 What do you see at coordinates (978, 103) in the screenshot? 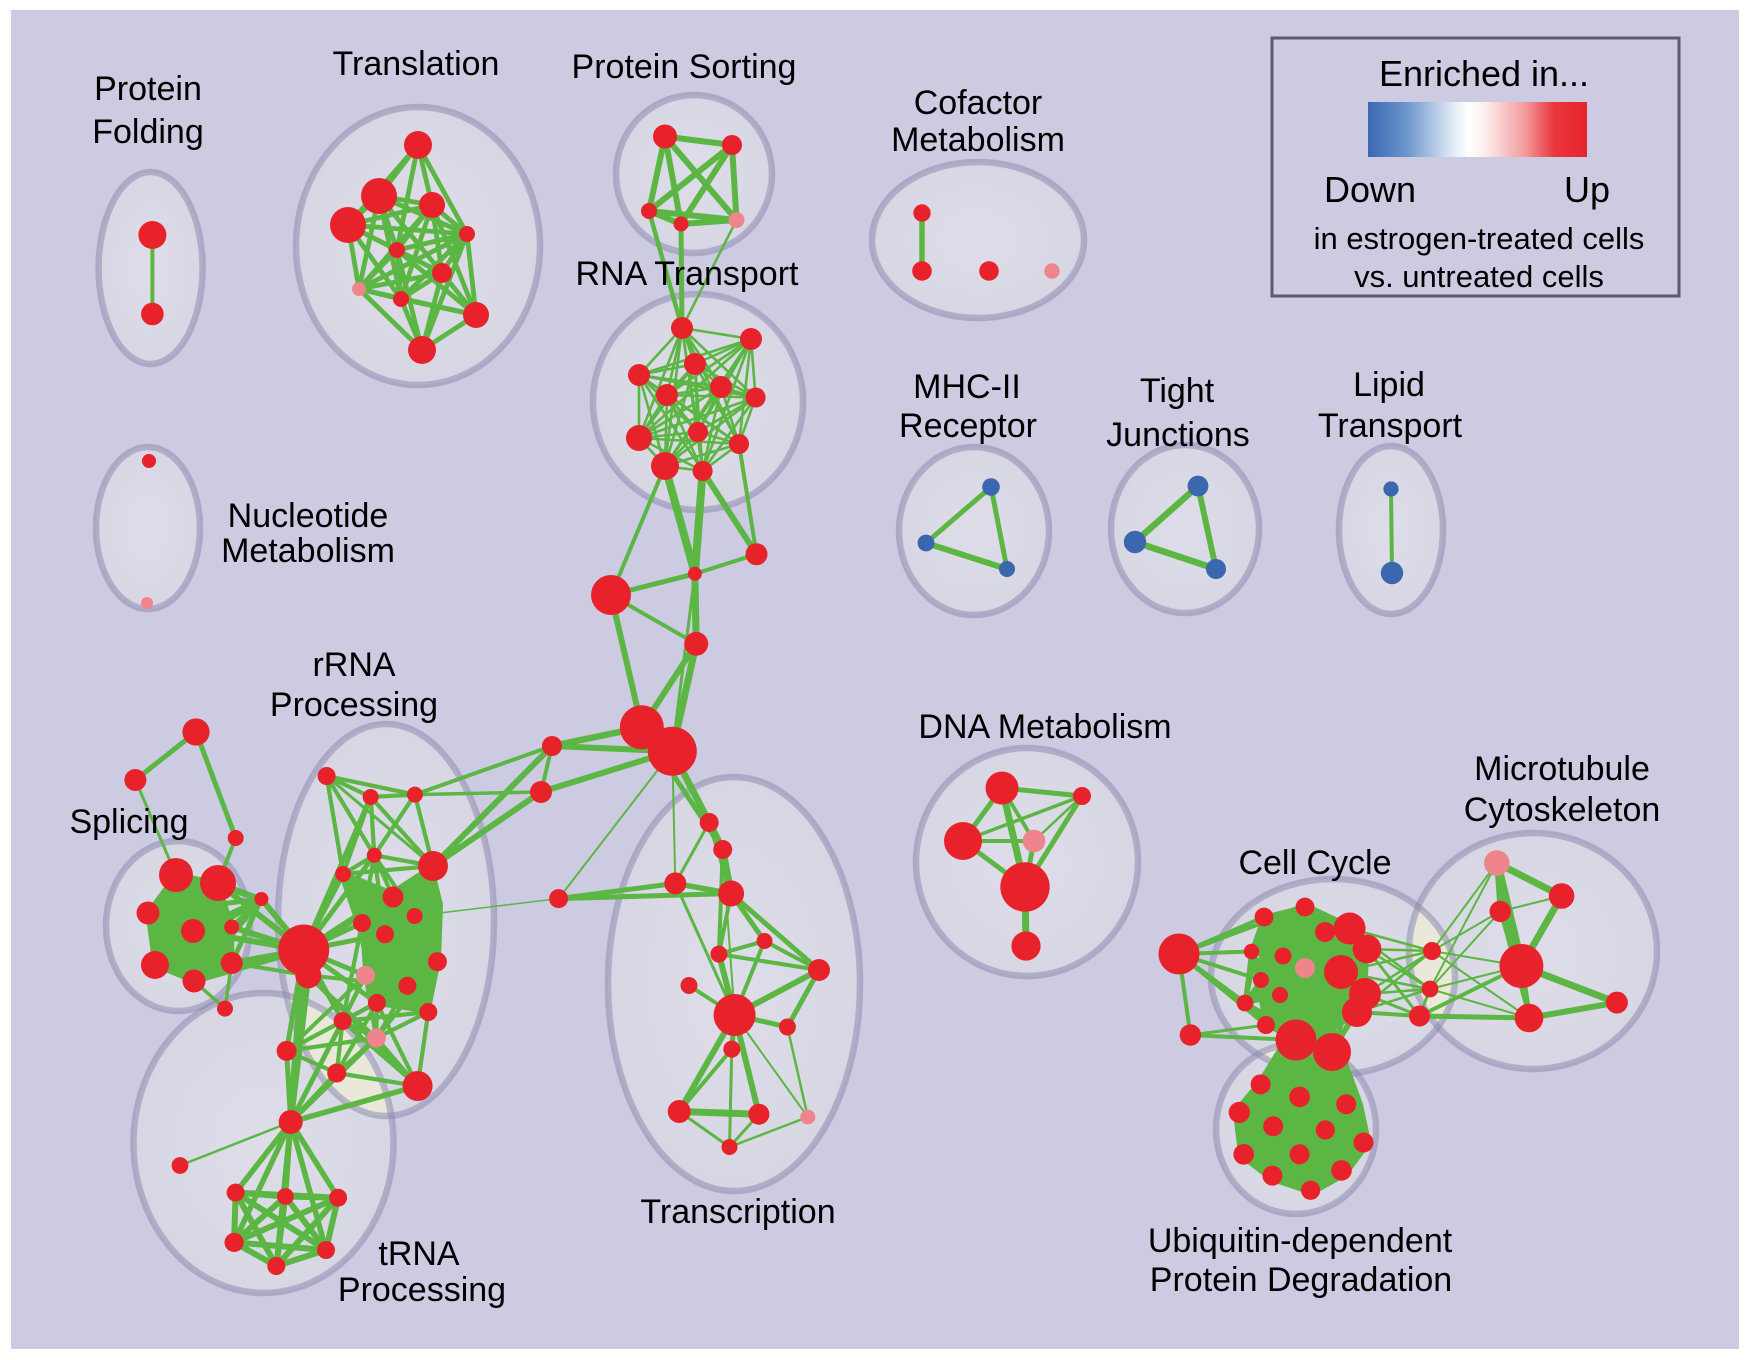
I see `svg-text: Cofactor` at bounding box center [978, 103].